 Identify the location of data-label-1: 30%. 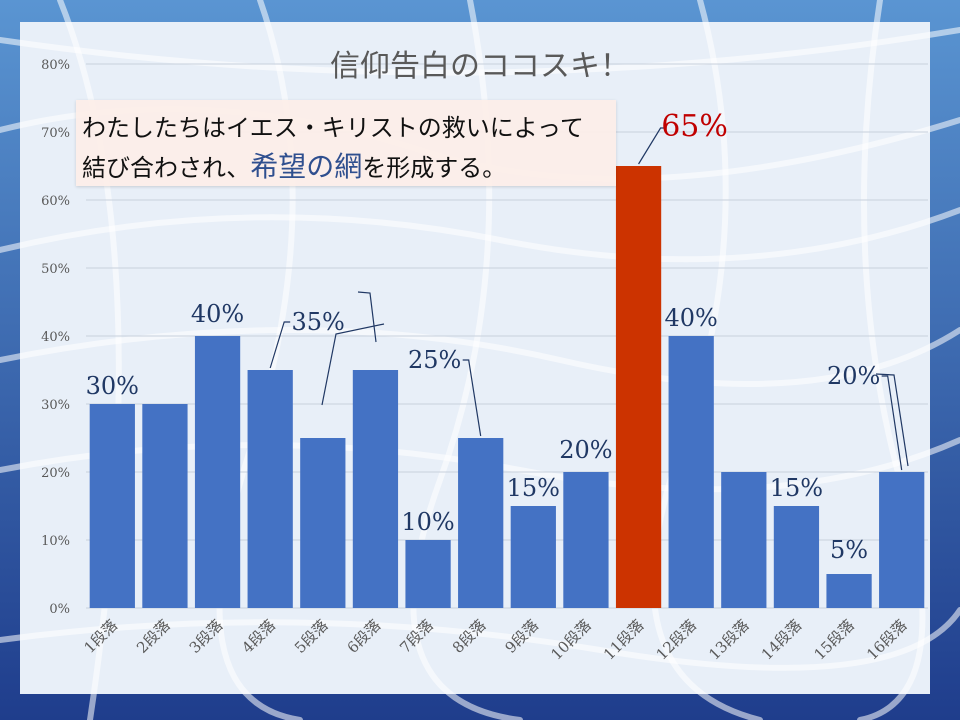
(112, 386).